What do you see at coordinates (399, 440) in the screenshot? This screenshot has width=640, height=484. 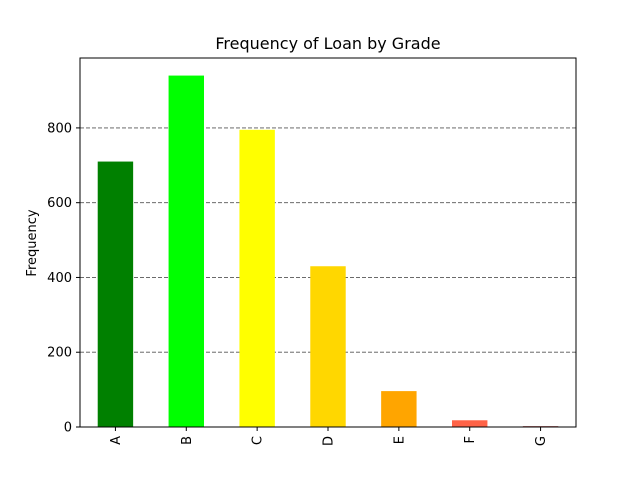 I see `x-tick-label: E` at bounding box center [399, 440].